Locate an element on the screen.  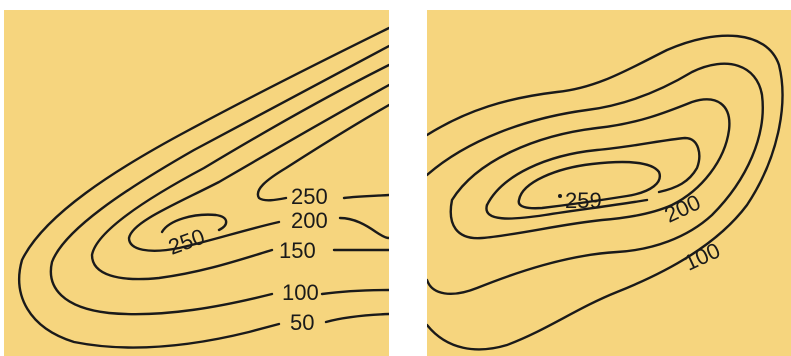
contour-line-200-lower is located at coordinates (567, 209).